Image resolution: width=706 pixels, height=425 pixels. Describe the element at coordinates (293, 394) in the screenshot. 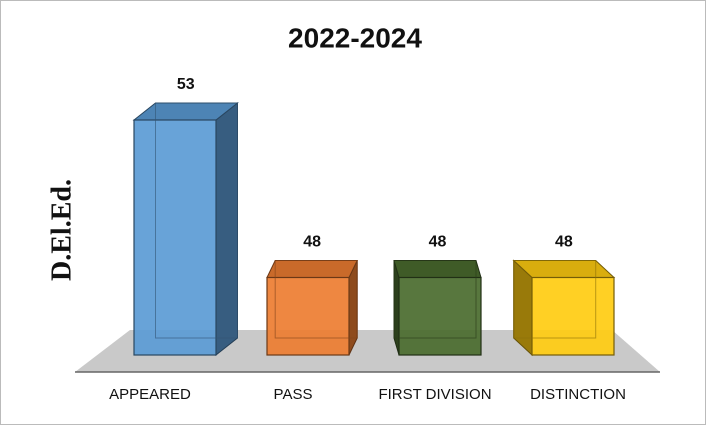

I see `x-tick-label: PASS` at that location.